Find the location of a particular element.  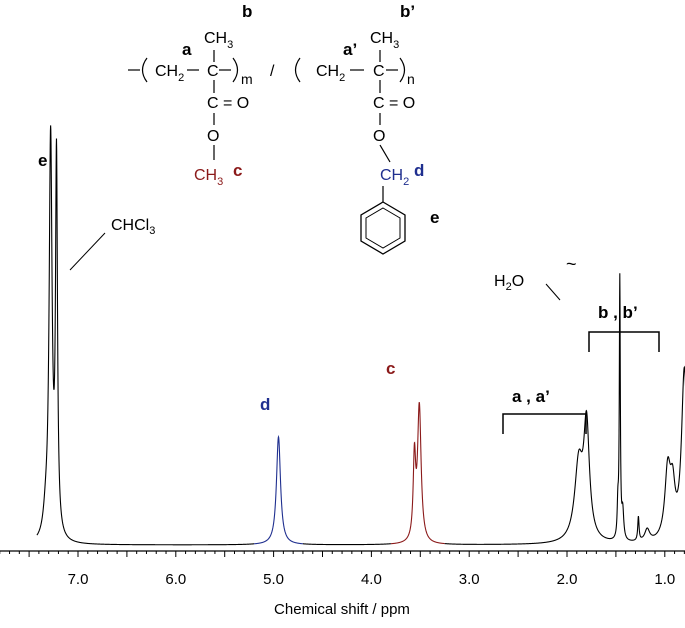

x-axis-ticks is located at coordinates (342, 554).